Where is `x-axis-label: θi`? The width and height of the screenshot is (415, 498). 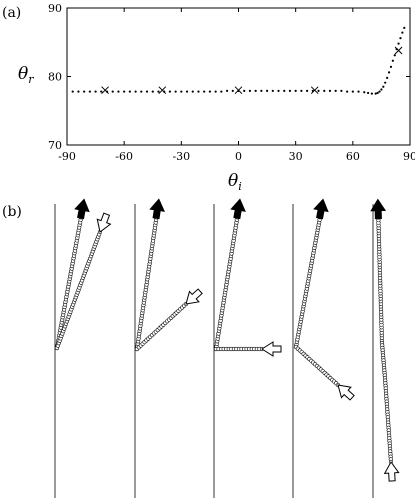
x-axis-label: θi is located at coordinates (235, 182).